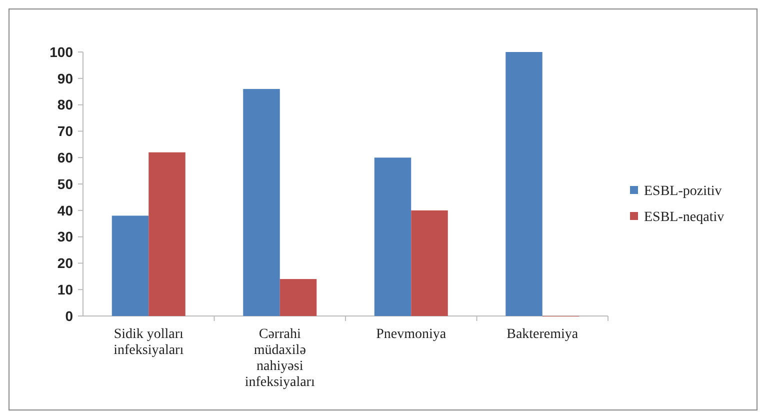  I want to click on x-tick-label: Pnevmoniya, so click(411, 334).